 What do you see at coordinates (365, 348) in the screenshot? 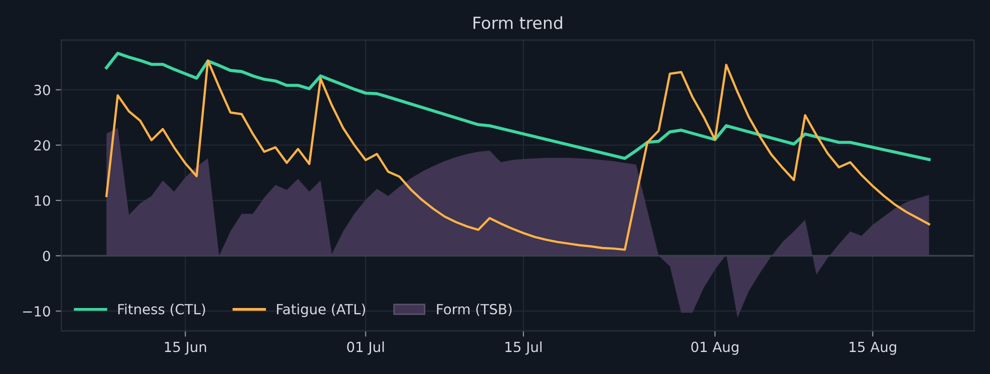
I see `x-tick-label: 01 Jul` at bounding box center [365, 348].